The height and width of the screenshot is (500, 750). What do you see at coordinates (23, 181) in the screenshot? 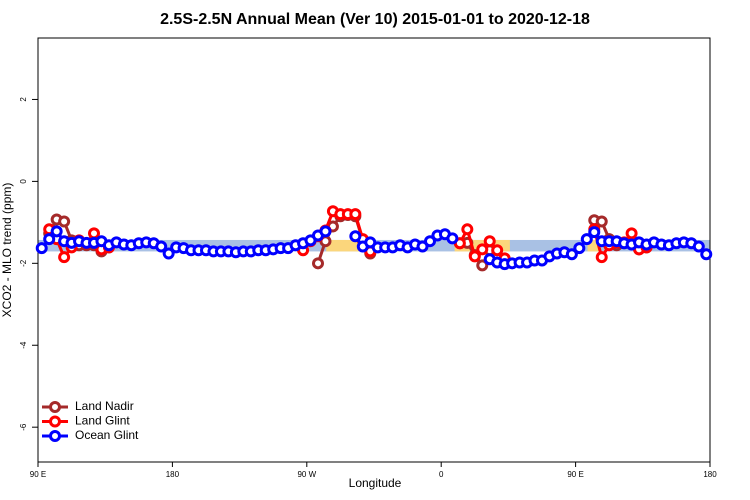
I see `y-tick-label: 0` at bounding box center [23, 181].